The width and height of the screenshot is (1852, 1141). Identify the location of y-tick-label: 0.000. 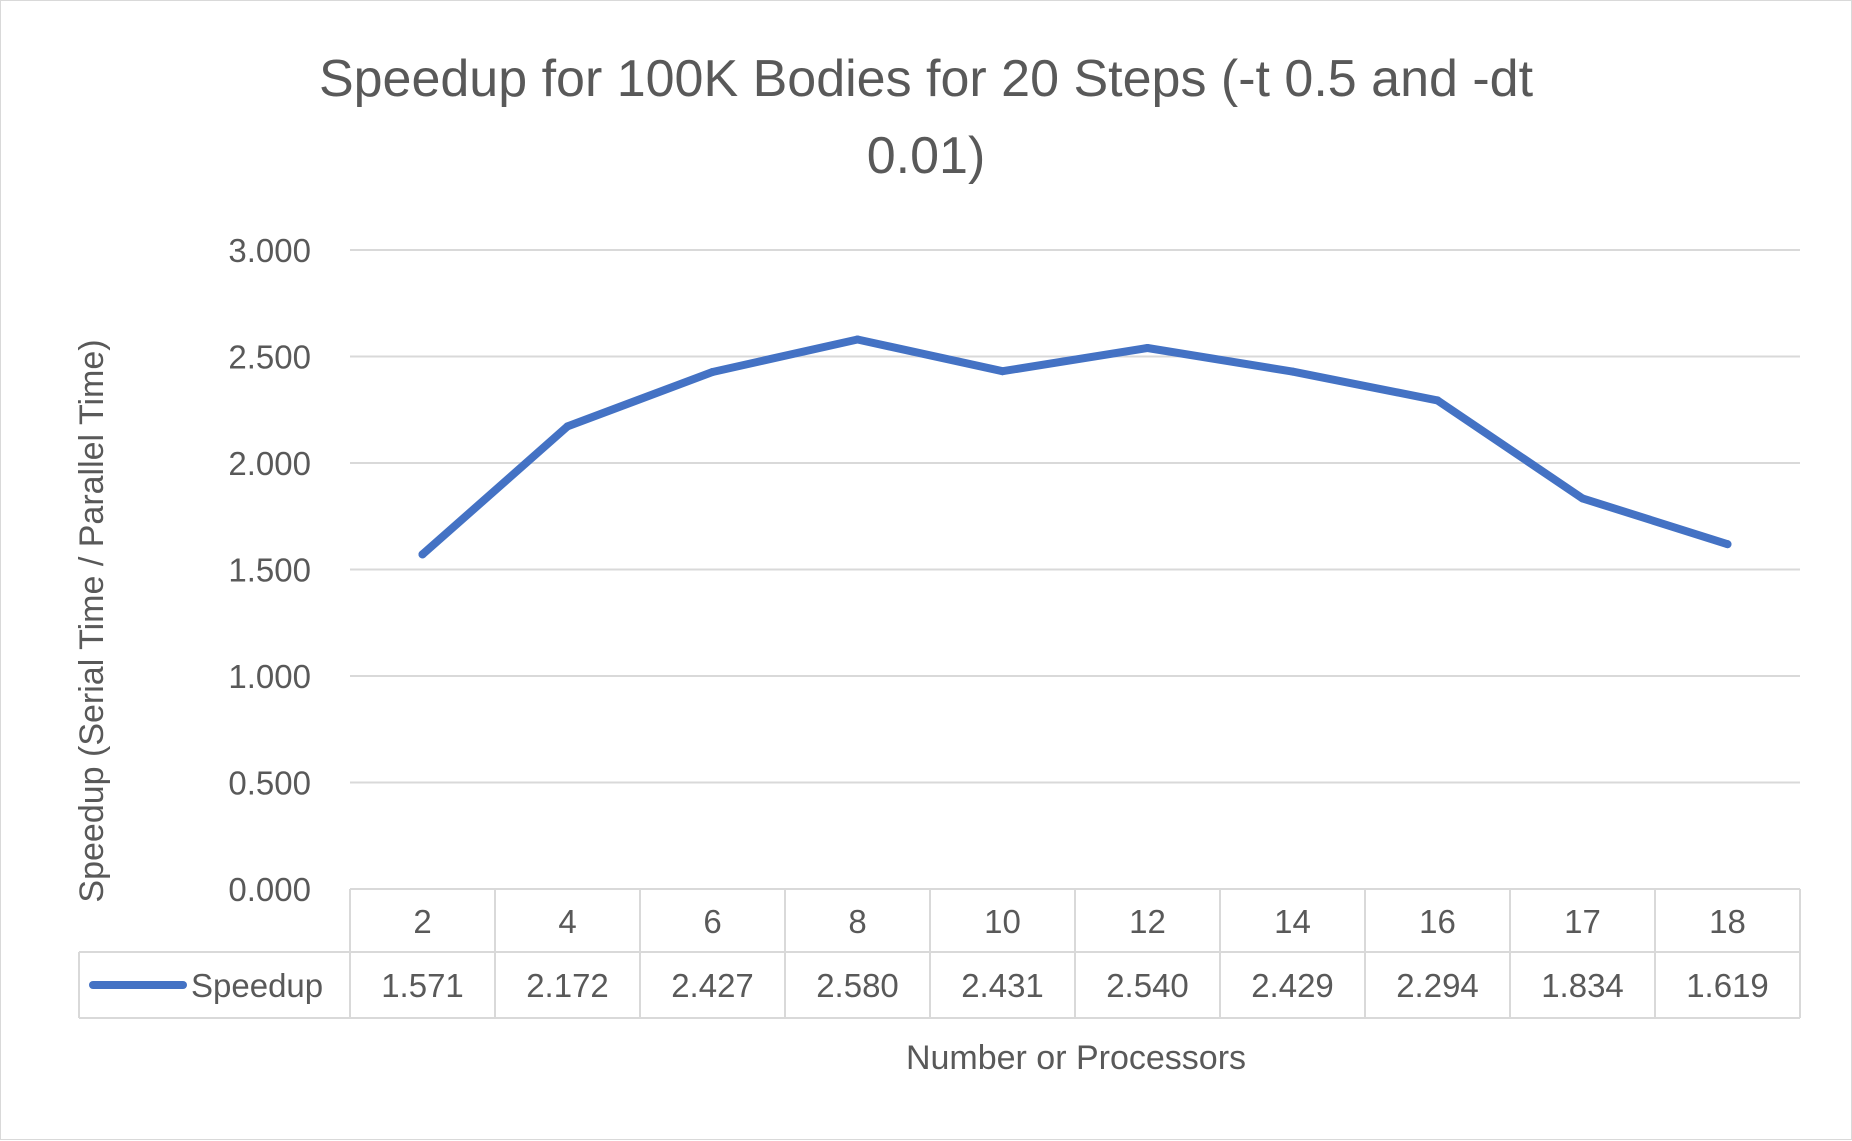
(269, 889).